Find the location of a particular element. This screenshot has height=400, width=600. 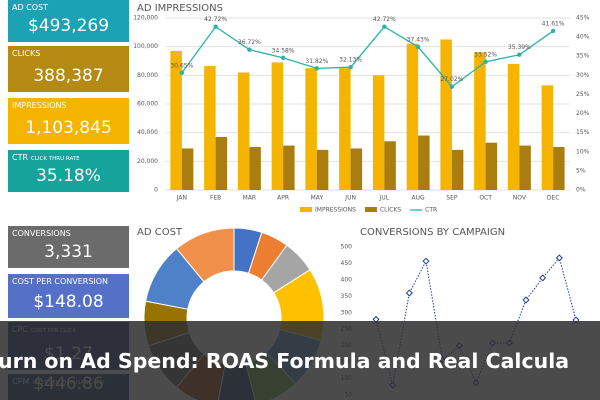

data-label: 36.72% is located at coordinates (249, 42).